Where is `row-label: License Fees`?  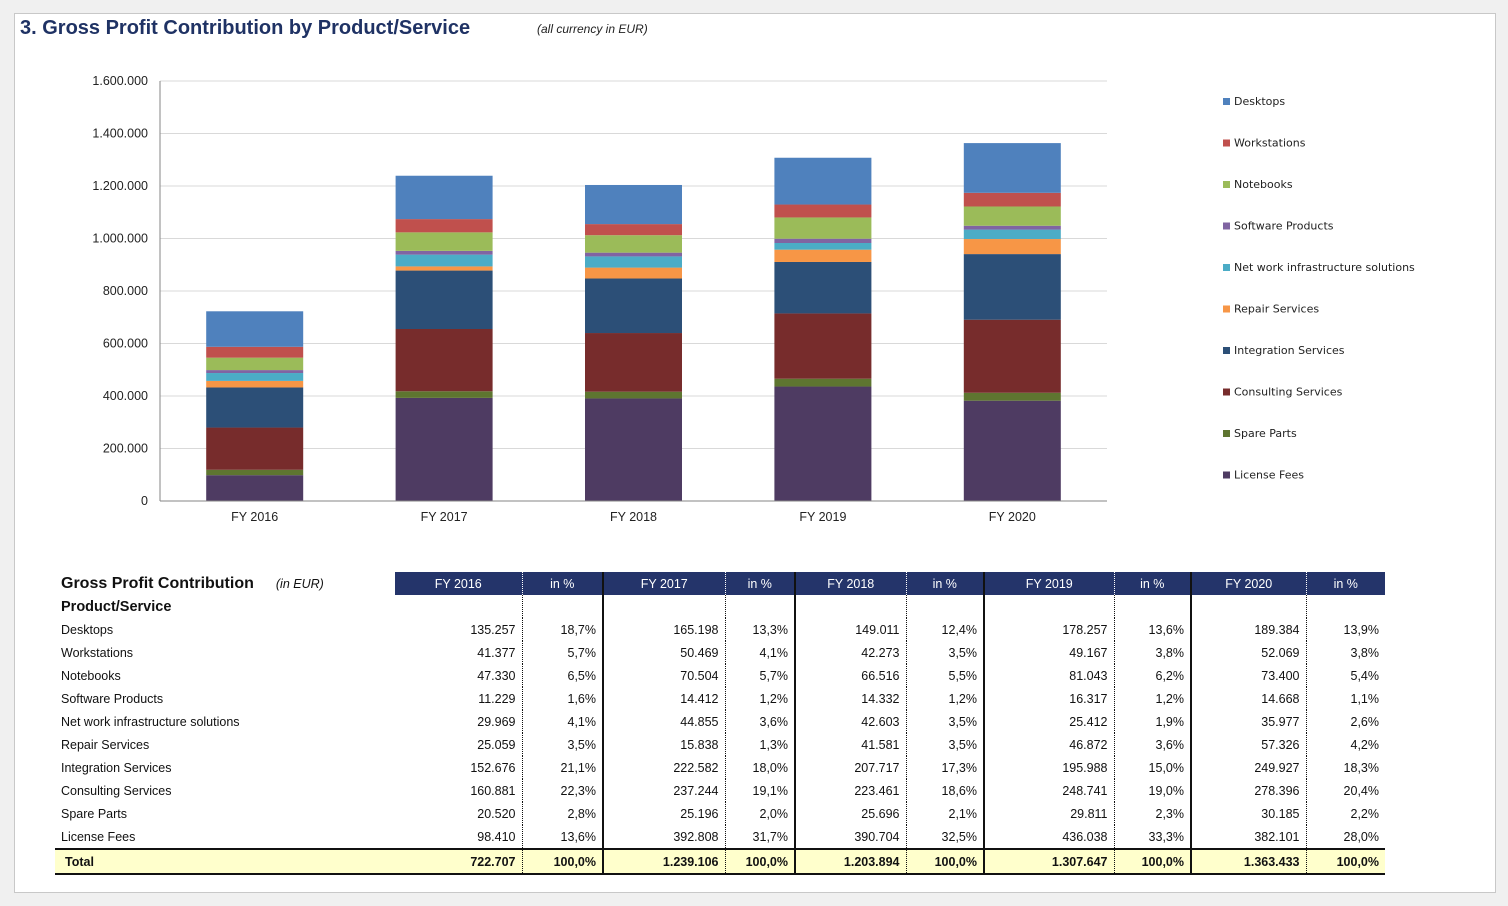
row-label: License Fees is located at coordinates (98, 836).